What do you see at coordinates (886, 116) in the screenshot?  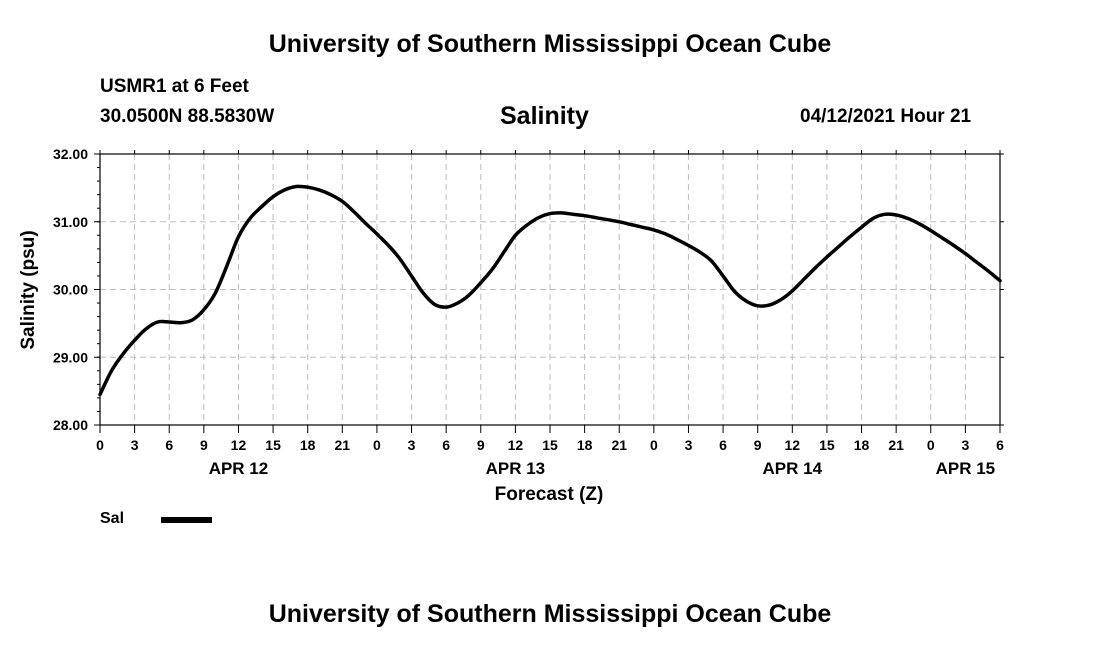 I see `datetime-label: 04/12/2021 Hour 21` at bounding box center [886, 116].